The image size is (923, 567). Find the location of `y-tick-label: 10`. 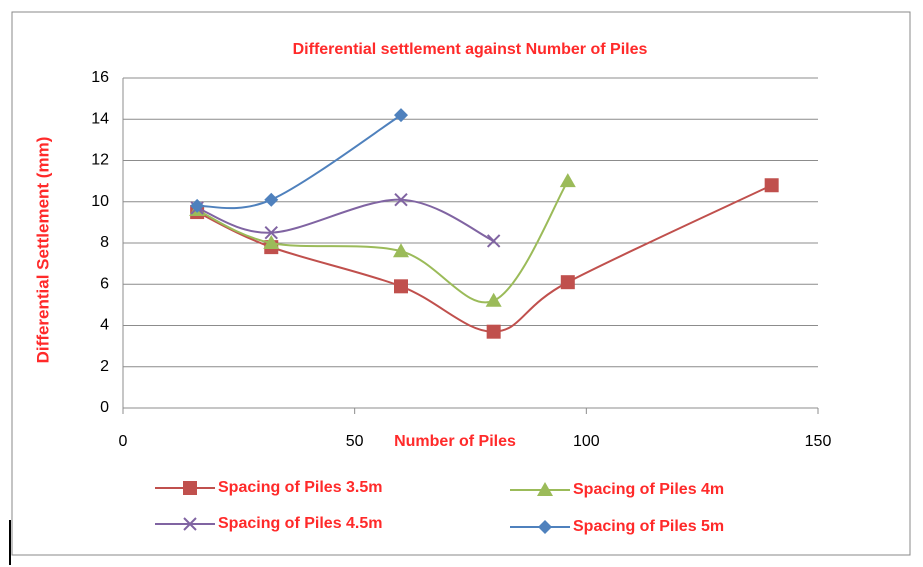

y-tick-label: 10 is located at coordinates (100, 201).